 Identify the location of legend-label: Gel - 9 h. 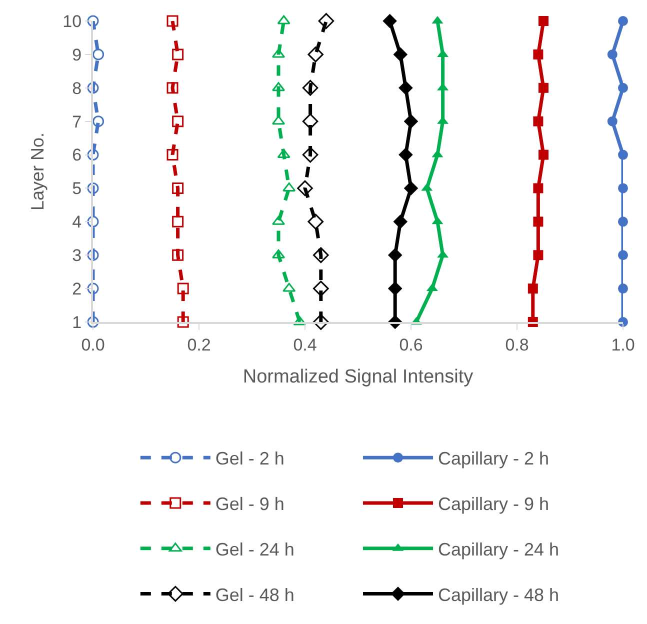
(249, 504).